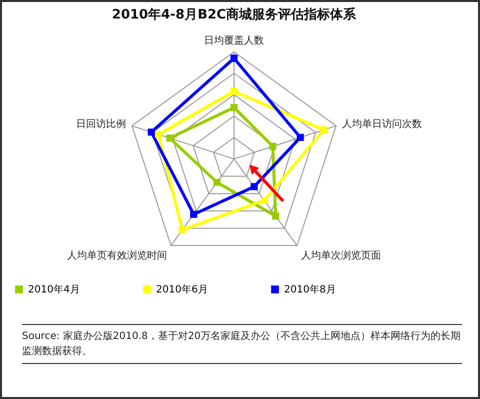 The image size is (480, 399). What do you see at coordinates (235, 14) in the screenshot?
I see `chart-title: 2010年4-8月B2C商城服务评估指标体系` at bounding box center [235, 14].